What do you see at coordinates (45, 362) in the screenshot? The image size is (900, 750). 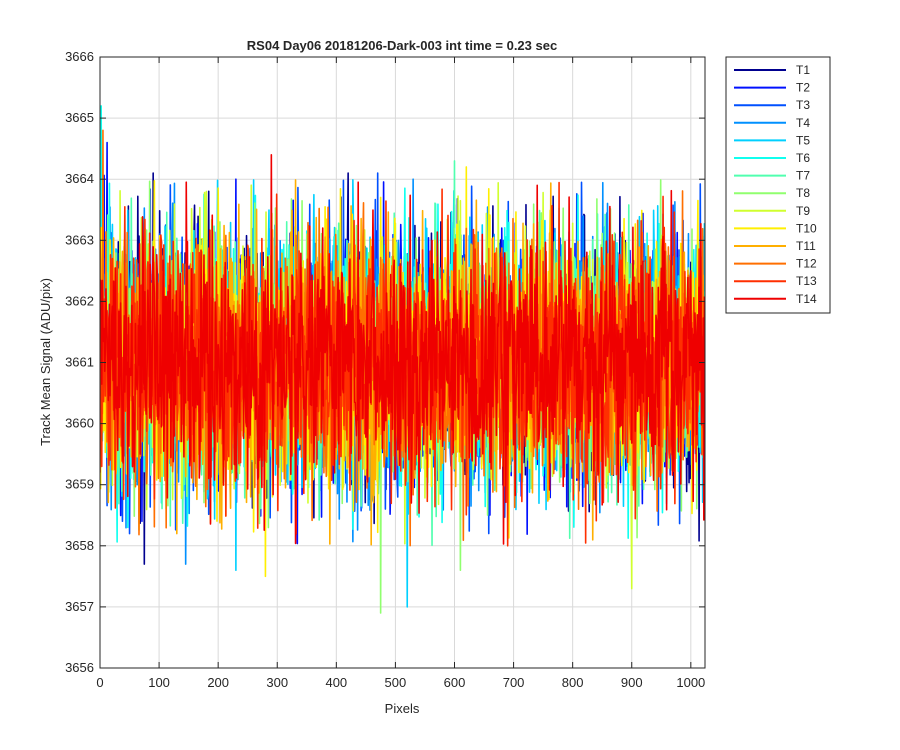 I see `y-axis-label: Track Mean Signal (ADU/pix)` at bounding box center [45, 362].